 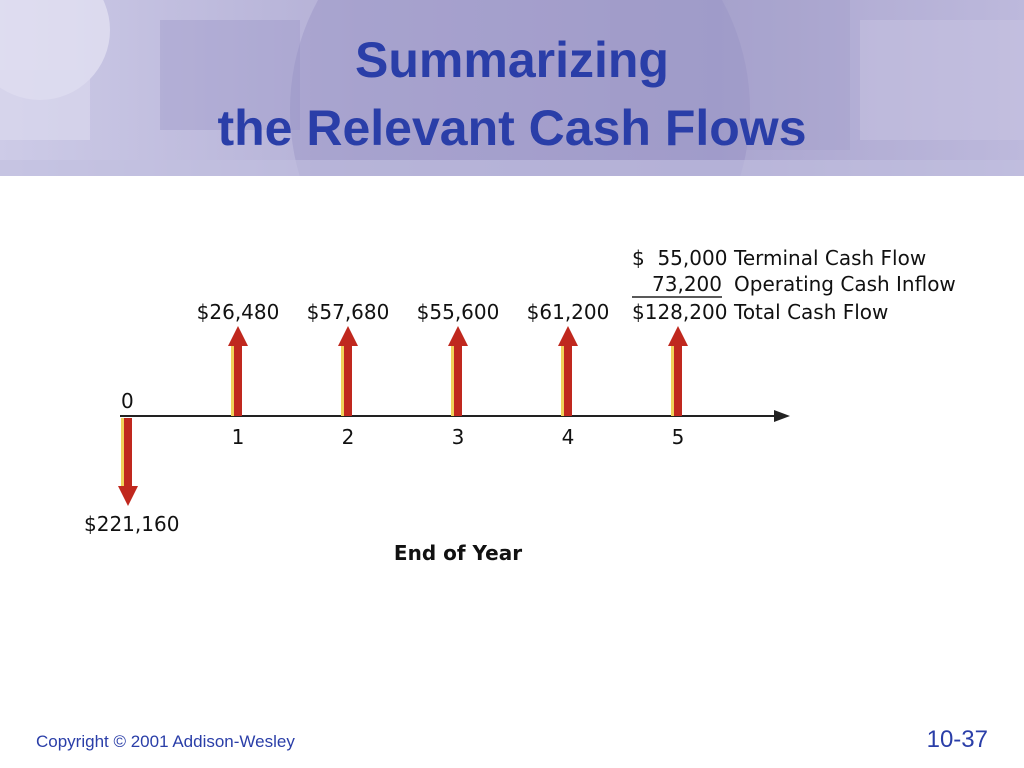 What do you see at coordinates (568, 437) in the screenshot?
I see `year-tick-4: 4` at bounding box center [568, 437].